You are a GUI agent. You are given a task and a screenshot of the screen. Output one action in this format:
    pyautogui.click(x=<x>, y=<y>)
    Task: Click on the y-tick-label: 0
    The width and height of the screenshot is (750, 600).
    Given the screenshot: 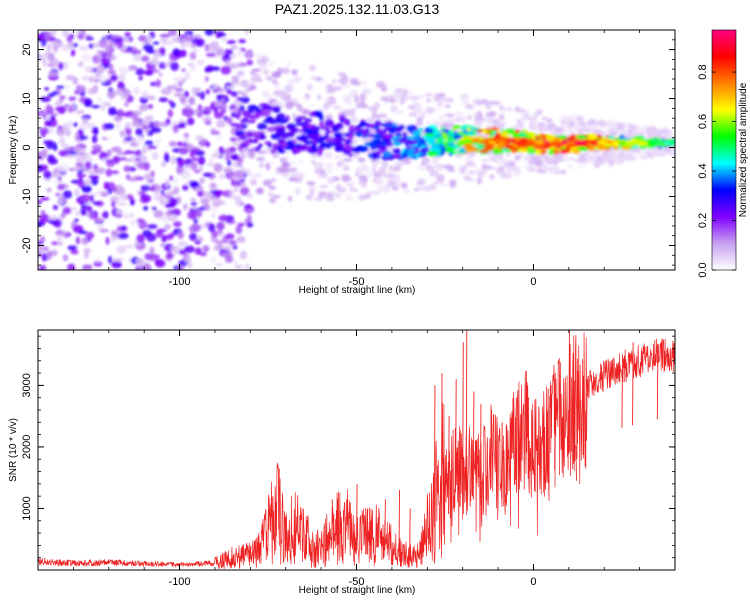 What is the action you would take?
    pyautogui.click(x=27, y=147)
    